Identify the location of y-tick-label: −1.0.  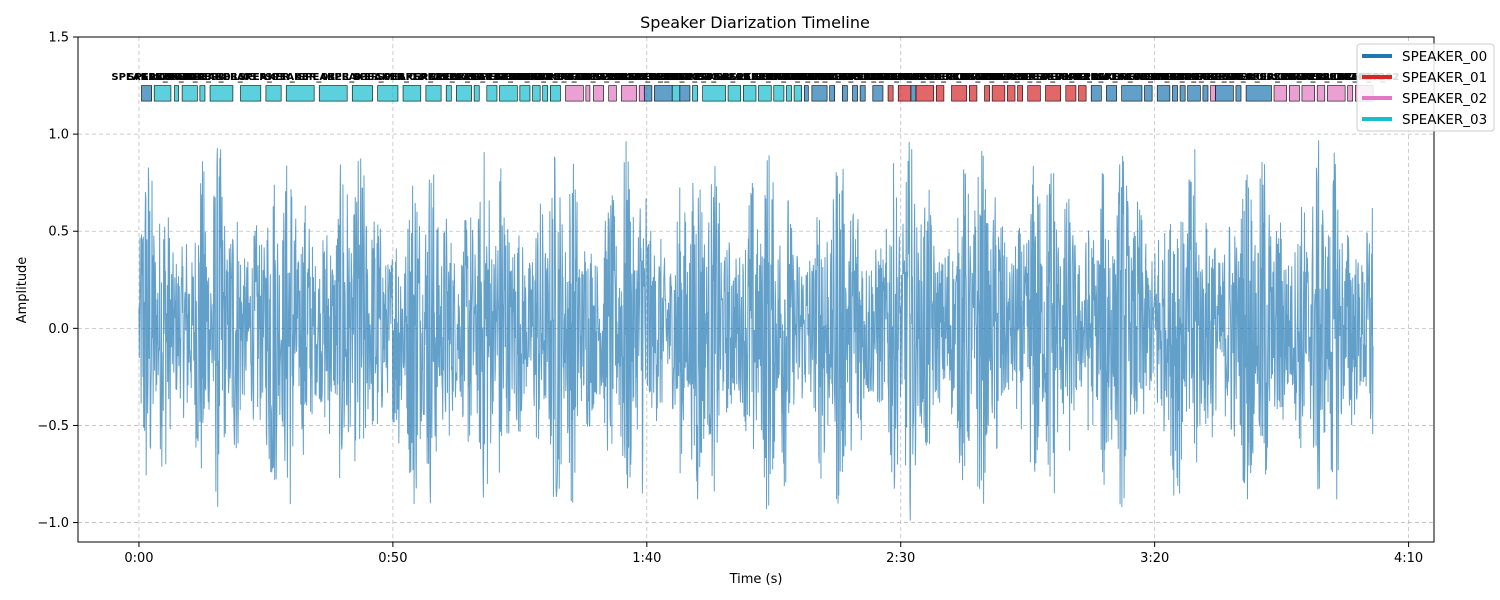
(53, 523).